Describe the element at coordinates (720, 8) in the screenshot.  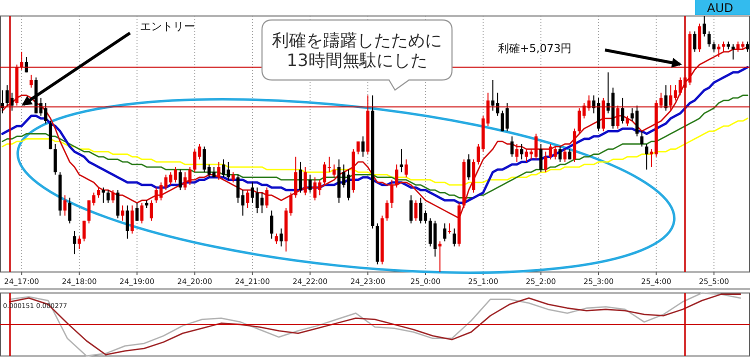
I see `text: AUD` at that location.